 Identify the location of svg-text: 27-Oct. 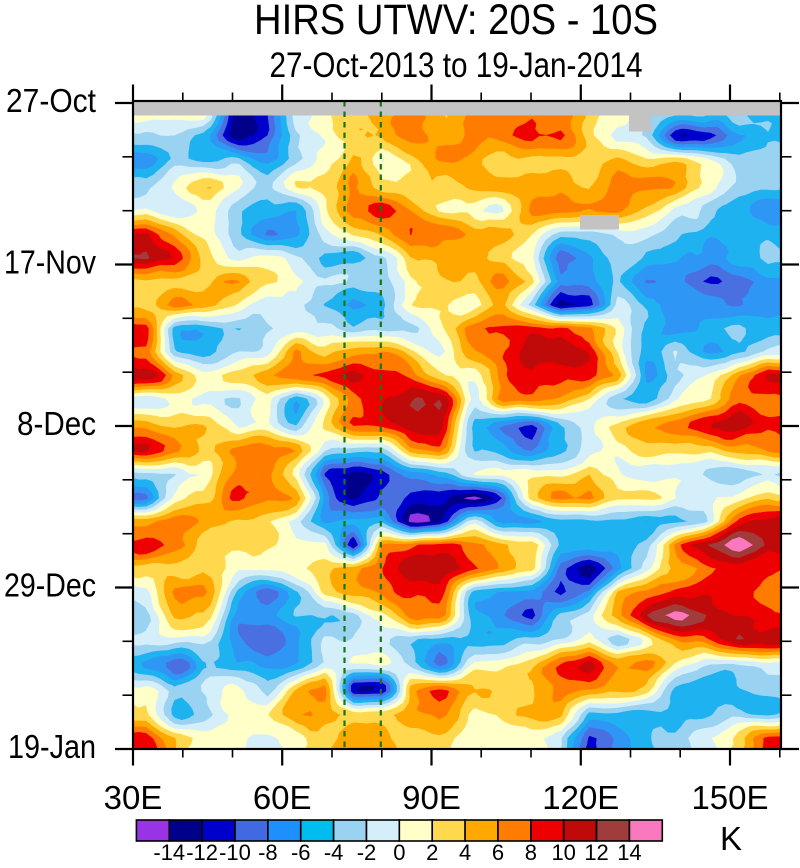
(51, 100).